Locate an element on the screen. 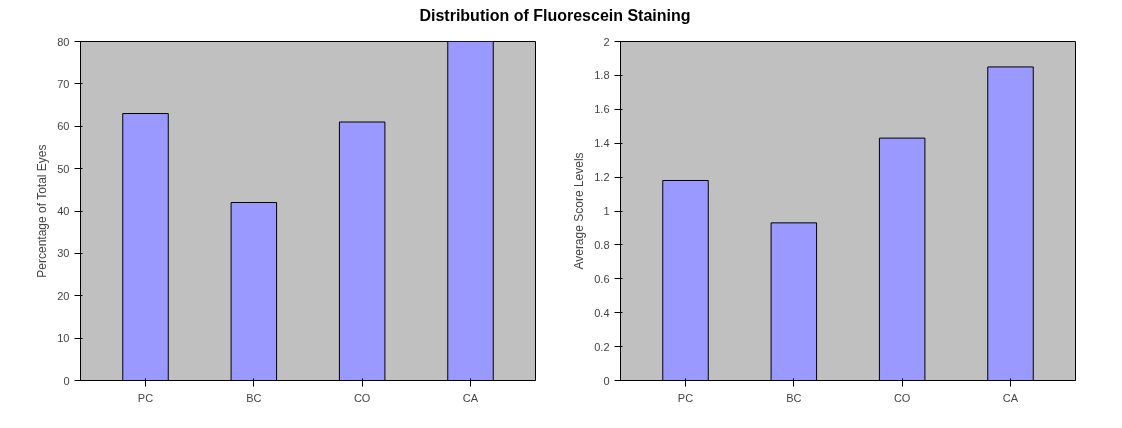 Image resolution: width=1122 pixels, height=428 pixels. y-axis-title: Average Score Levels is located at coordinates (579, 211).